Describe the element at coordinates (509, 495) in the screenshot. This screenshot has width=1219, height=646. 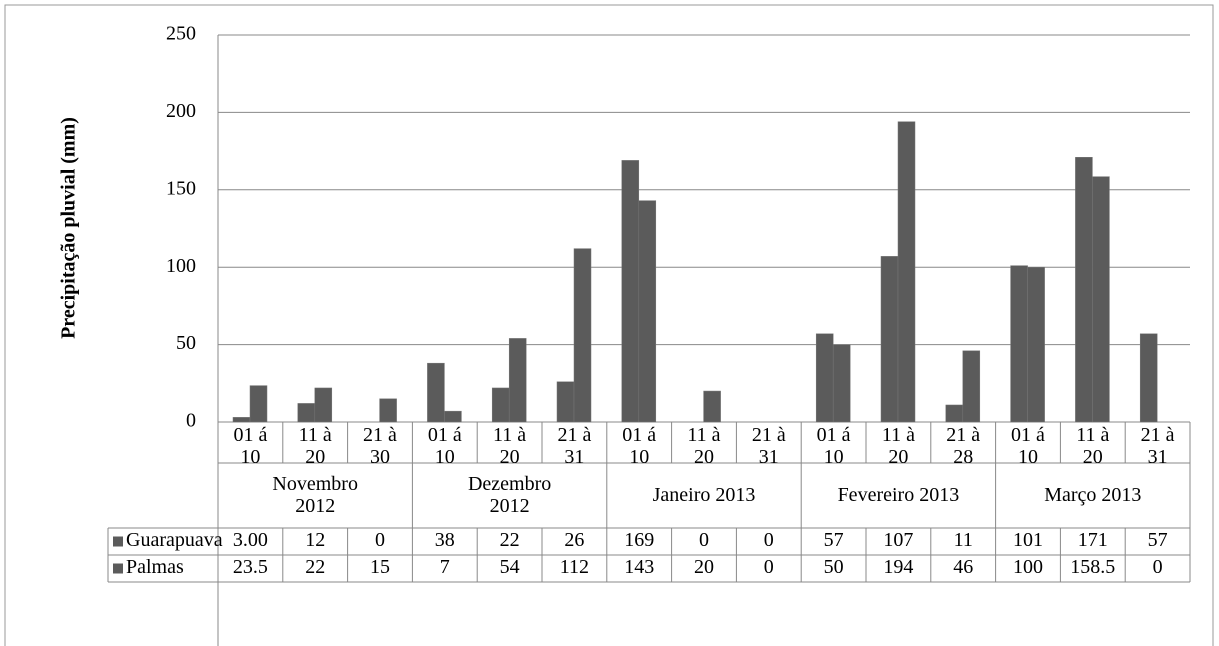
I see `group-label: Dezembro 2012` at that location.